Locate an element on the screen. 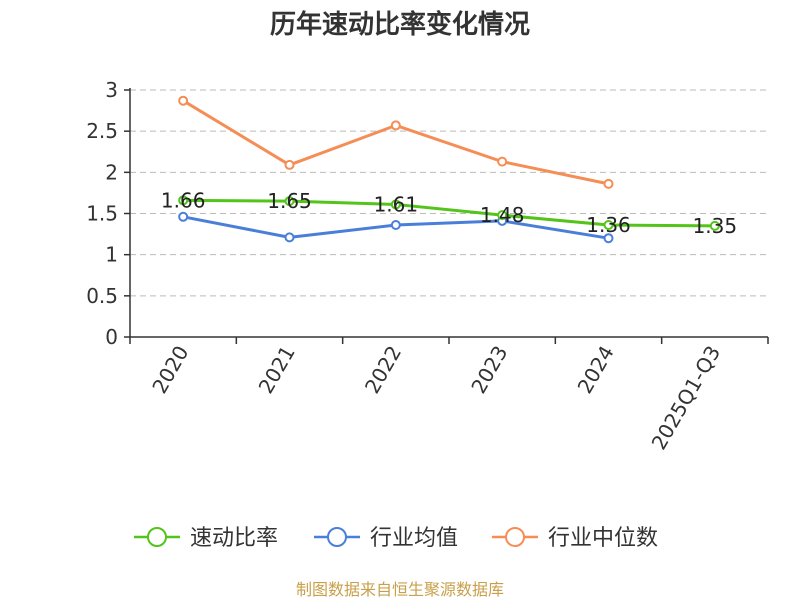 The height and width of the screenshot is (600, 800). chart-title: 历年速动比率变化情况 is located at coordinates (400, 24).